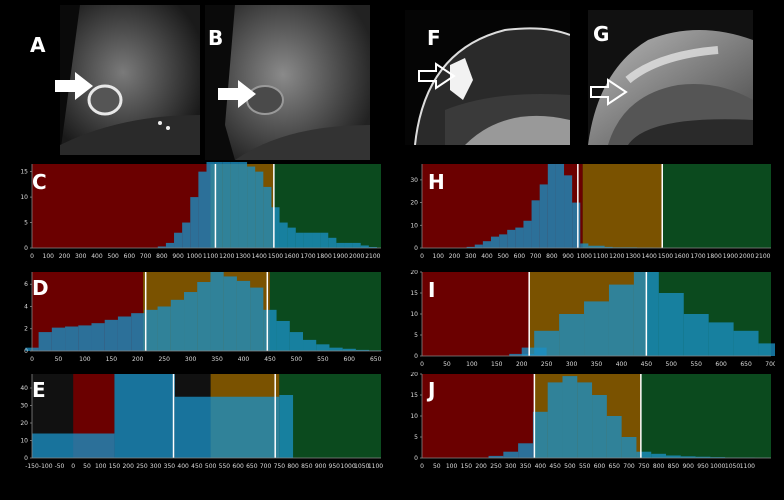  I want to click on x-tick-label: -50, so click(60, 466).